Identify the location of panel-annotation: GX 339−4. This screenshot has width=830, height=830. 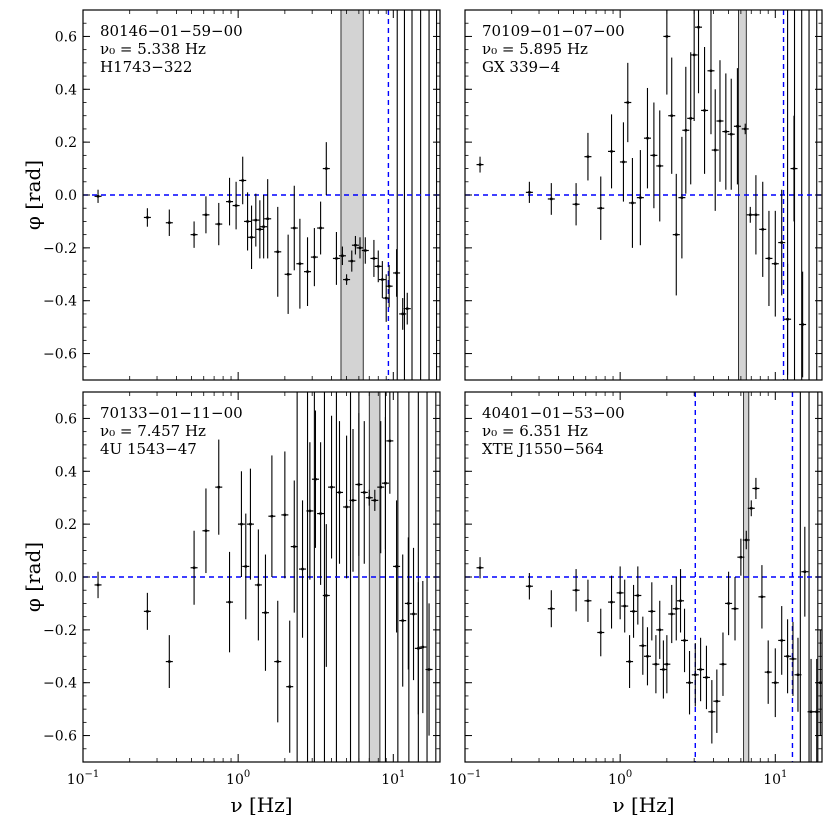
(521, 67).